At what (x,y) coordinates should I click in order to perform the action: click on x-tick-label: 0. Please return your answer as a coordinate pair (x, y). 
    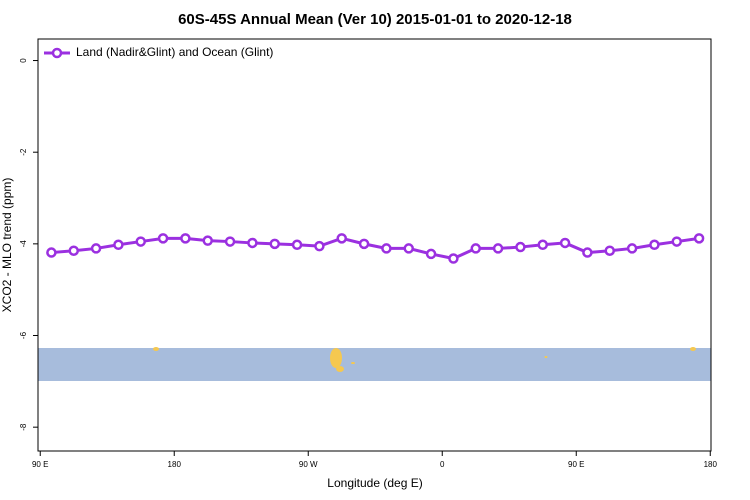
    Looking at the image, I should click on (442, 464).